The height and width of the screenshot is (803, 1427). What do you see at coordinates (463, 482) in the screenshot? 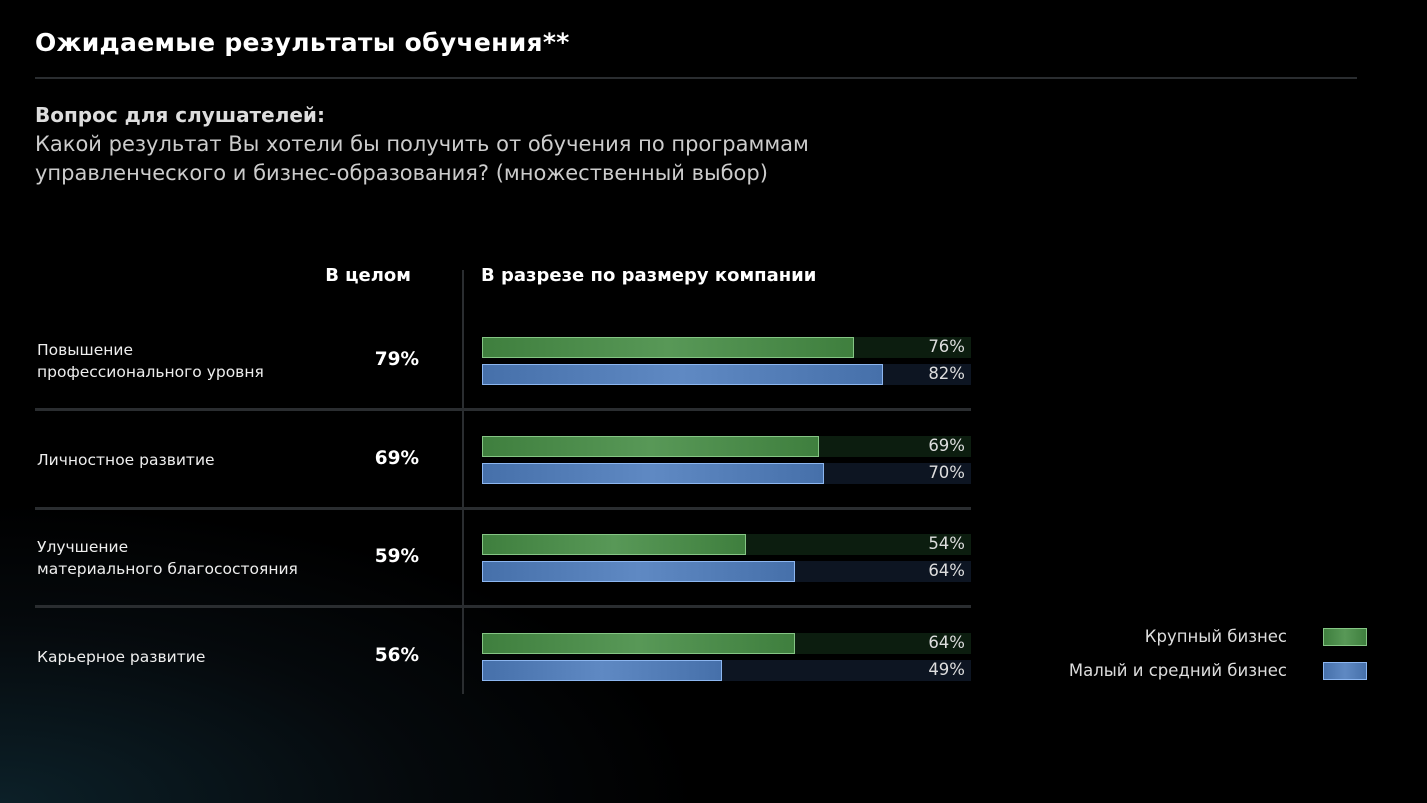
I see `vertical-divider` at bounding box center [463, 482].